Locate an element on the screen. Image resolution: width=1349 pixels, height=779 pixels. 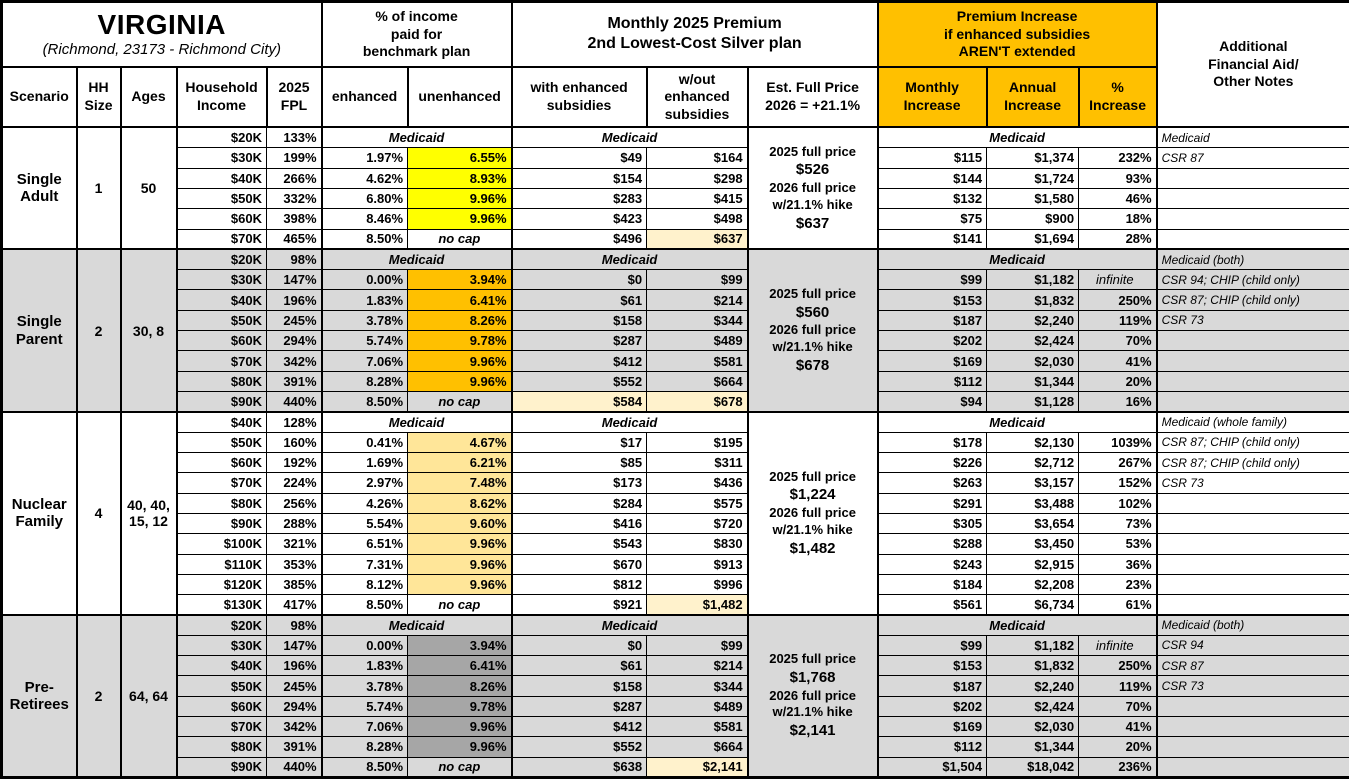
without-subsidies-premium-cell: $664 is located at coordinates (697, 381).